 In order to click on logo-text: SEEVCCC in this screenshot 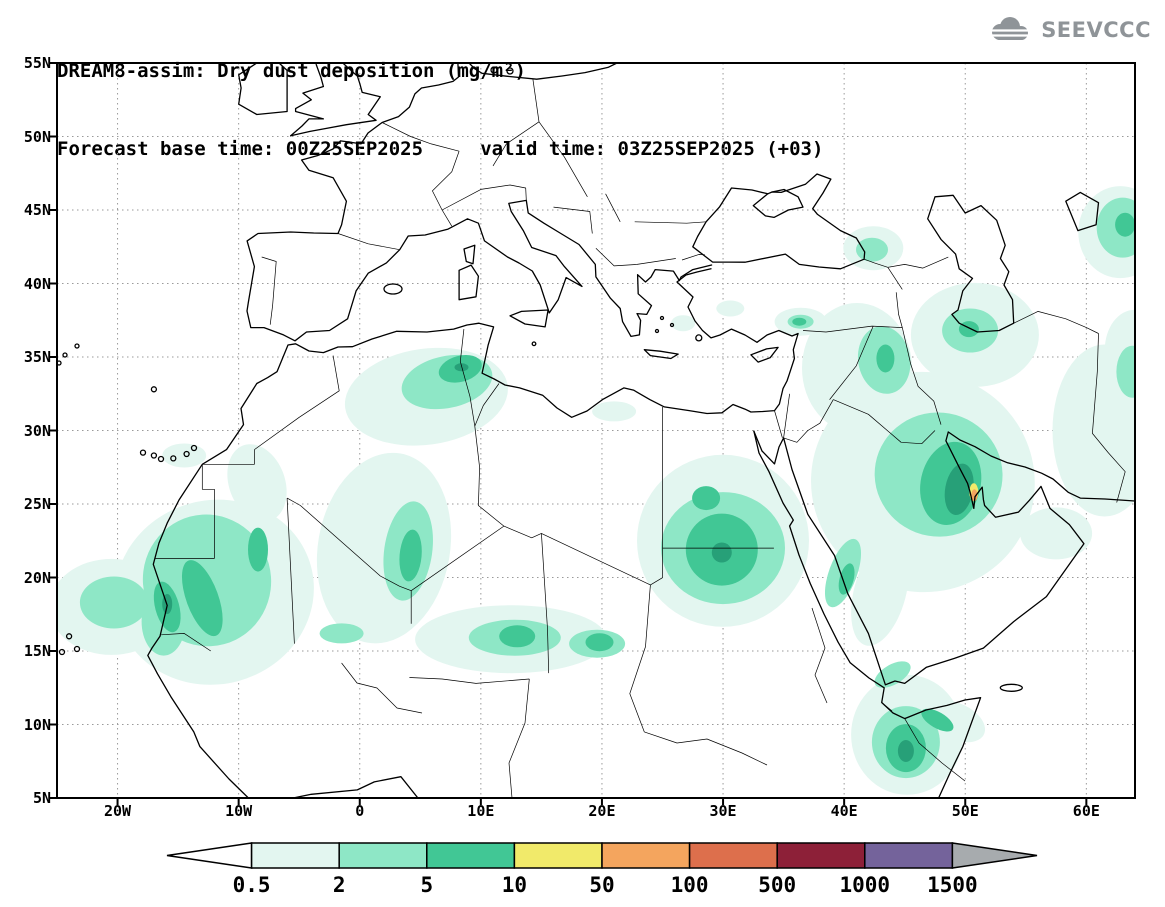, I will do `click(1096, 30)`.